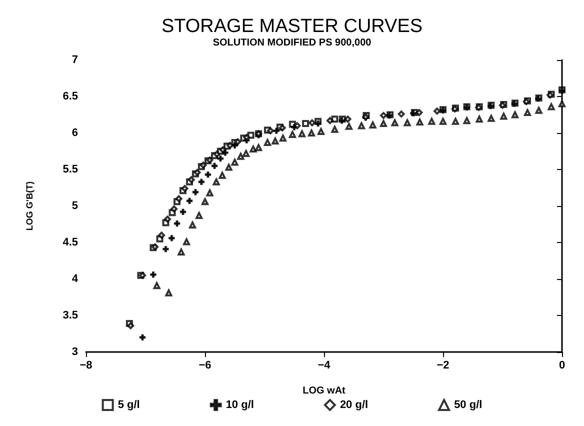 The height and width of the screenshot is (426, 584). What do you see at coordinates (70, 170) in the screenshot?
I see `y-tick-label: 5.5` at bounding box center [70, 170].